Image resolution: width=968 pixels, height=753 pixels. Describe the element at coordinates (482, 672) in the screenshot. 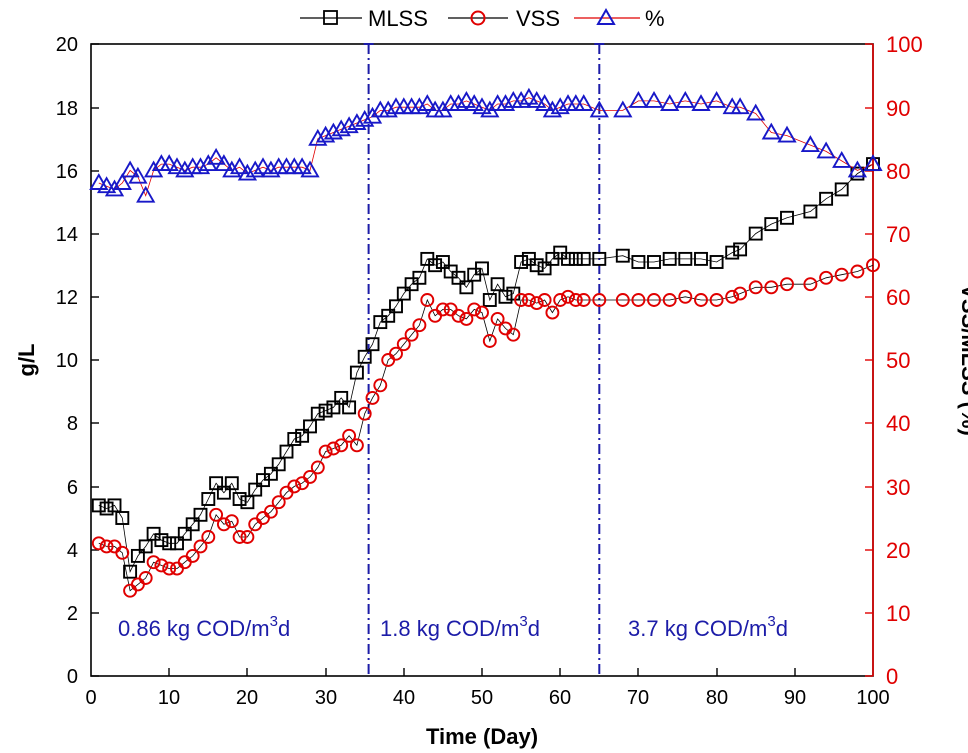

I see `x-tick-marks` at that location.